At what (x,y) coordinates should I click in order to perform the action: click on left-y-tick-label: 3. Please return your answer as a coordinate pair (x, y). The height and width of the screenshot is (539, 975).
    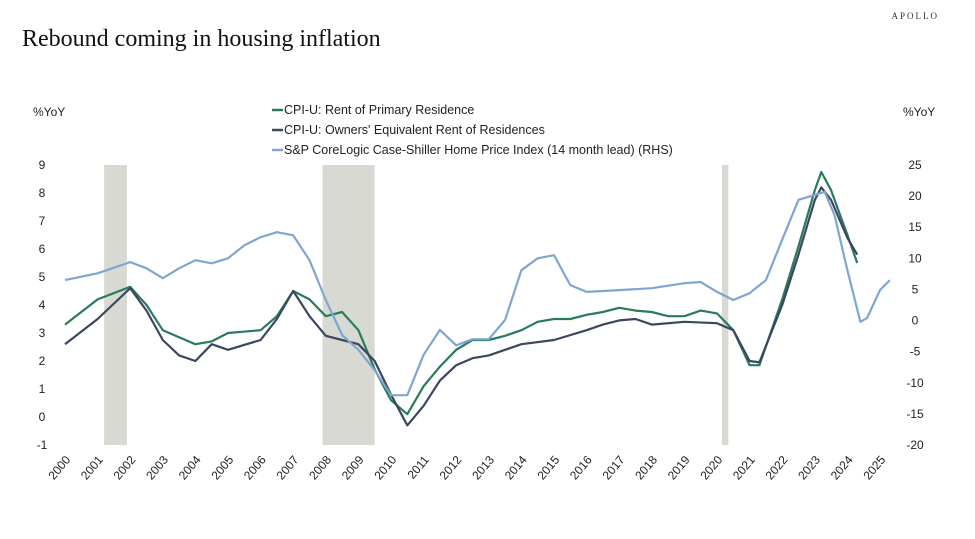
    Looking at the image, I should click on (42, 333).